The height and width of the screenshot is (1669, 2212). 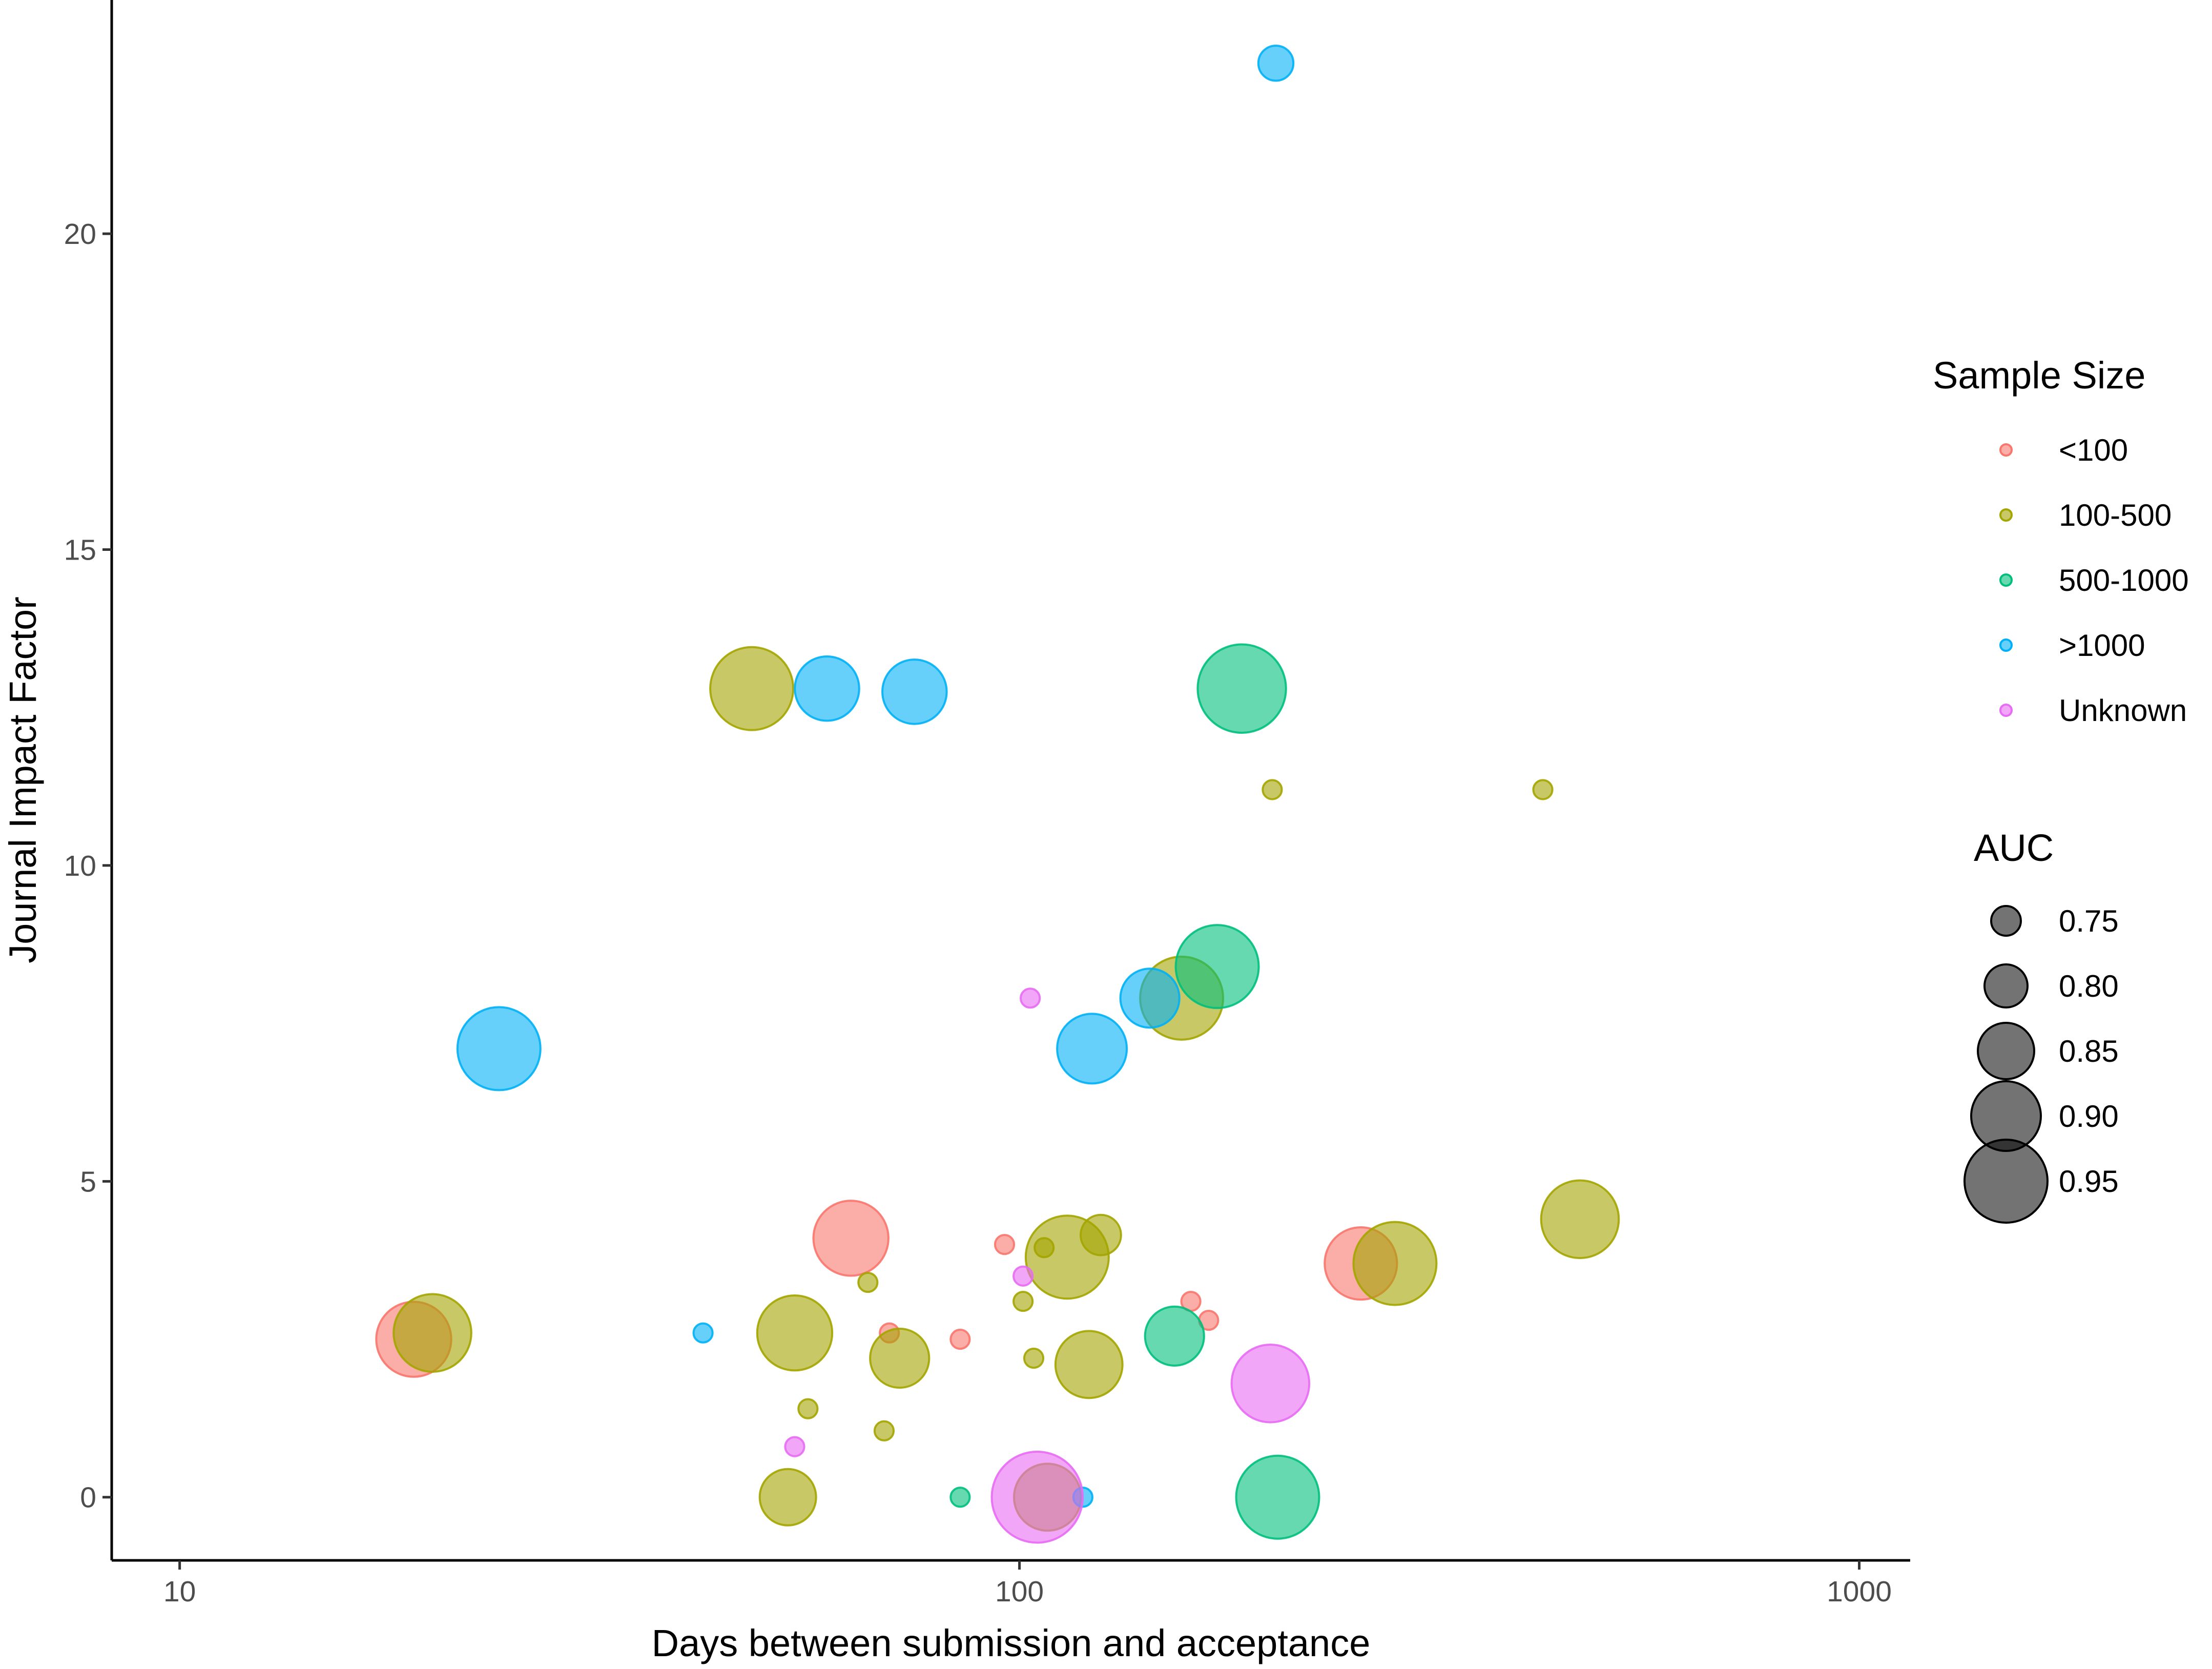 I want to click on legend-item: 0.80, so click(x=2051, y=985).